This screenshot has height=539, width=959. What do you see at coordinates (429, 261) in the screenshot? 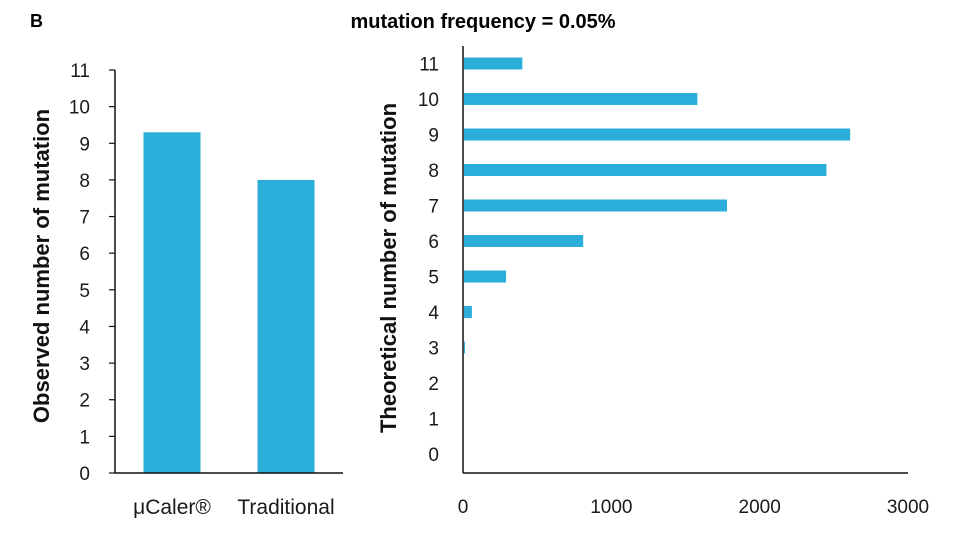
I see `y-categories: 0 1 2 3 4 5 6 7 8 9 10 11` at bounding box center [429, 261].